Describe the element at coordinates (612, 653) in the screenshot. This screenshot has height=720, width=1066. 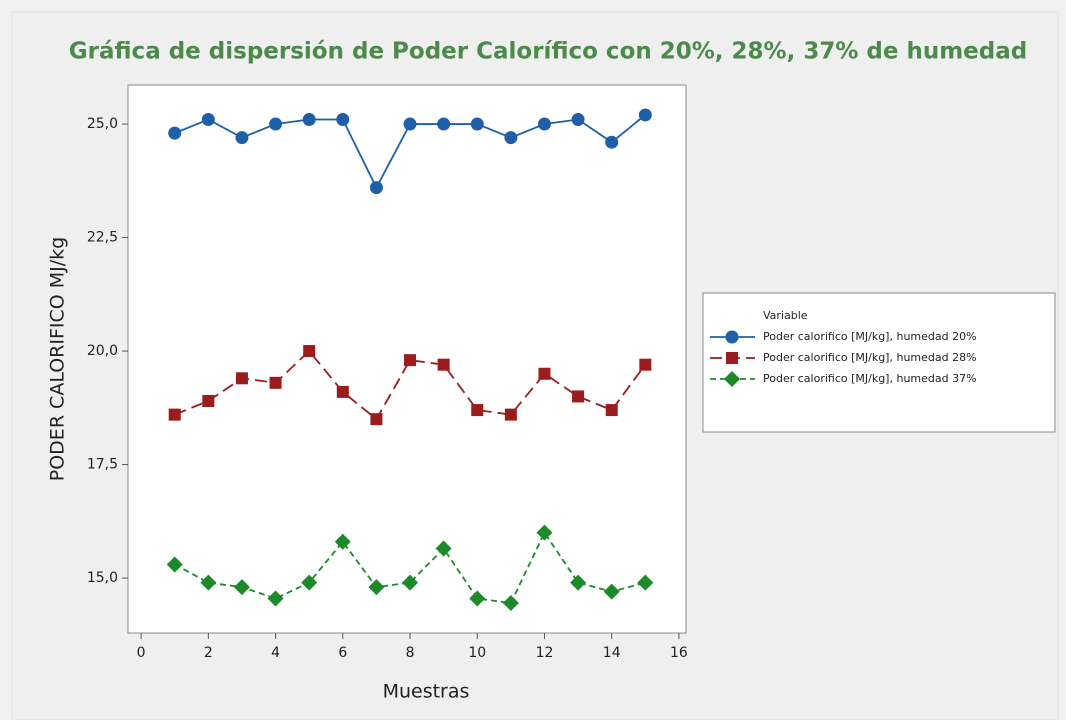
I see `x-tick-label: 14` at that location.